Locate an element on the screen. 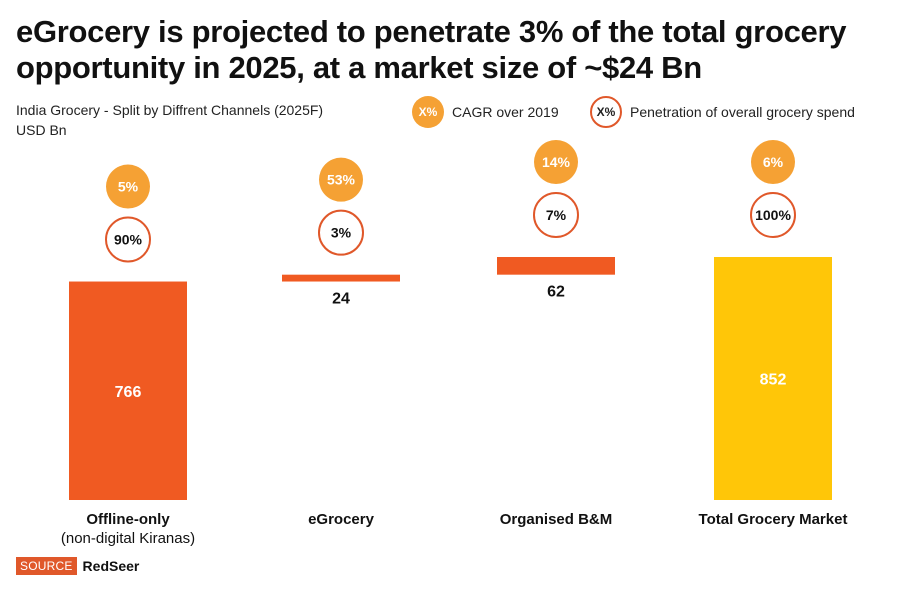  cagr-label-2: 14% is located at coordinates (556, 162).